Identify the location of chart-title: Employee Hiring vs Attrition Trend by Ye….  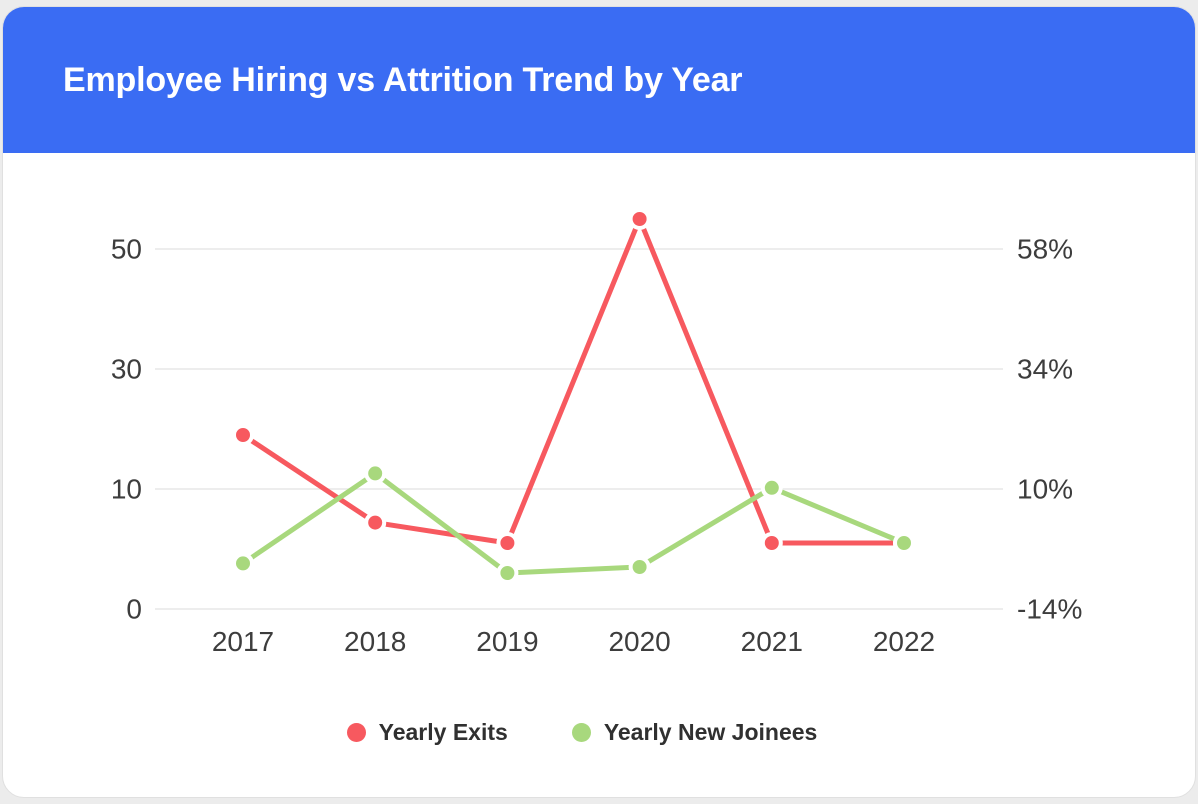
(403, 79).